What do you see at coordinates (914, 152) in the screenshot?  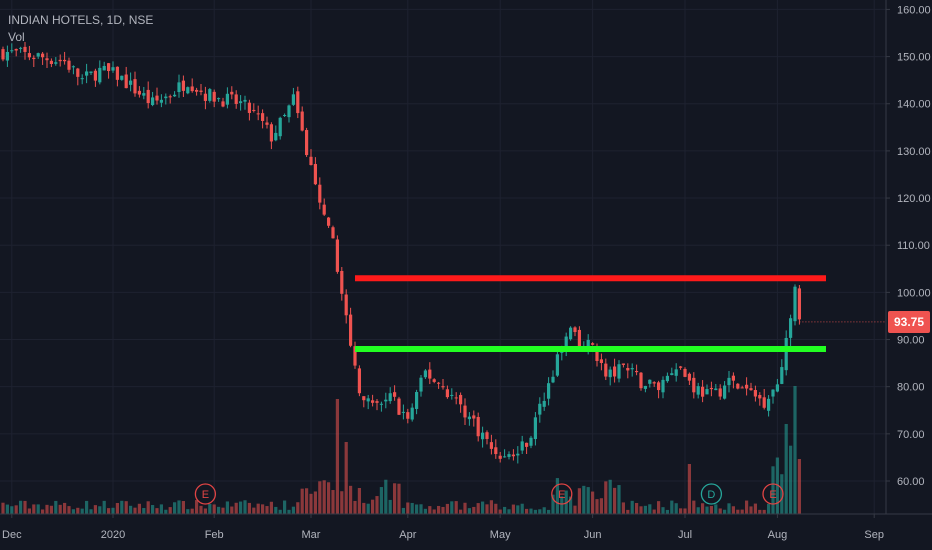 I see `y-tick-label: 130.00` at bounding box center [914, 152].